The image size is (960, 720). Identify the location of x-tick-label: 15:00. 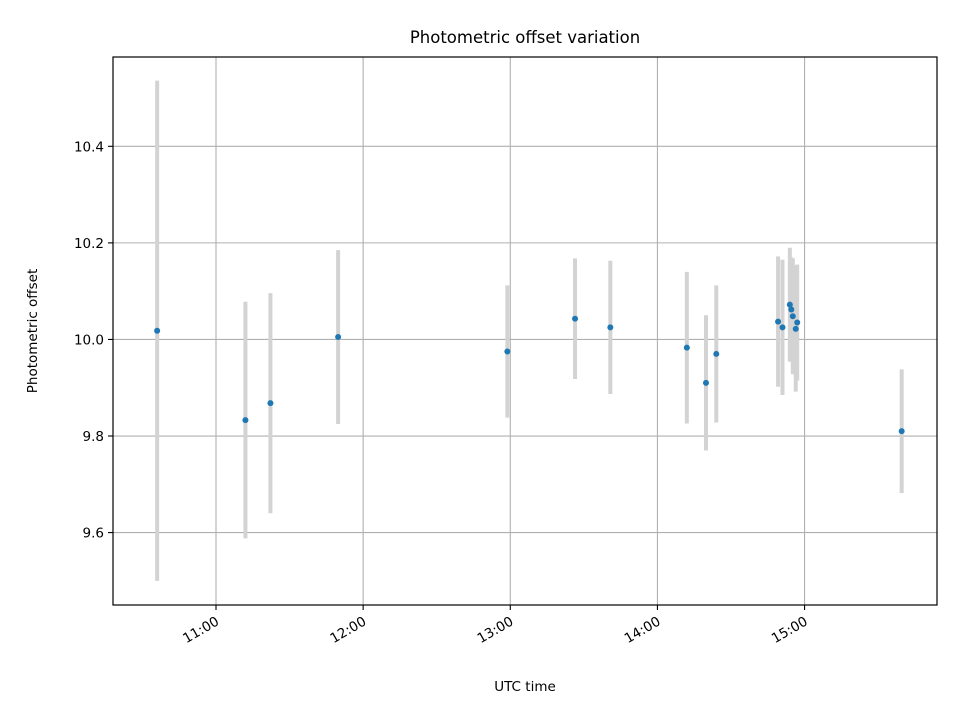
(790, 630).